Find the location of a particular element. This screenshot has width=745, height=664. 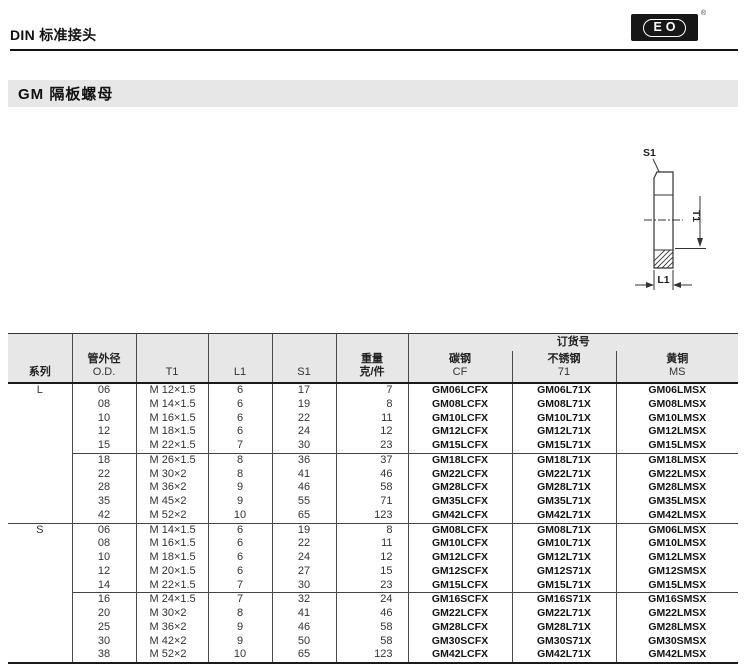

cell-weight: 8 is located at coordinates (371, 530).